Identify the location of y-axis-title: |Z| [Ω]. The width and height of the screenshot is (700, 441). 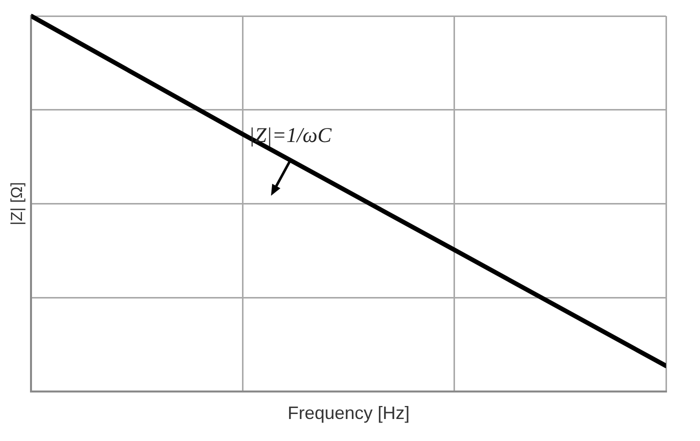
(17, 204).